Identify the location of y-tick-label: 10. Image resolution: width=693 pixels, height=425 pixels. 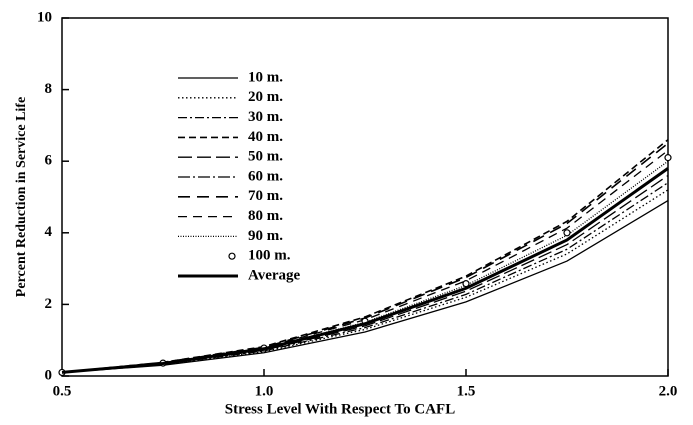
(44, 17).